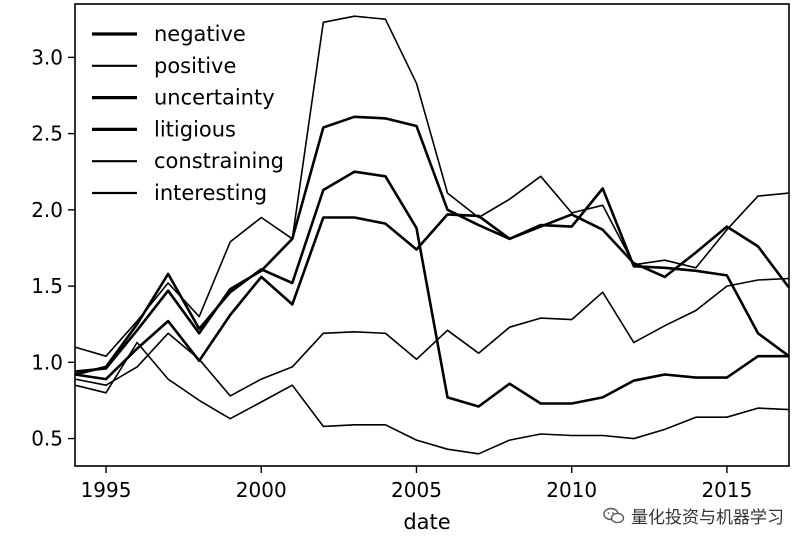 The image size is (806, 544). I want to click on x-tick-label: 2015, so click(726, 490).